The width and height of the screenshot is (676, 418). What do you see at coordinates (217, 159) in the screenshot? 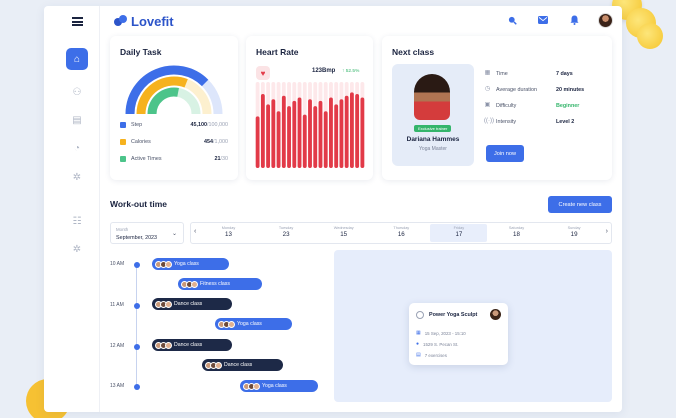
I see `legend-current: 21` at bounding box center [217, 159].